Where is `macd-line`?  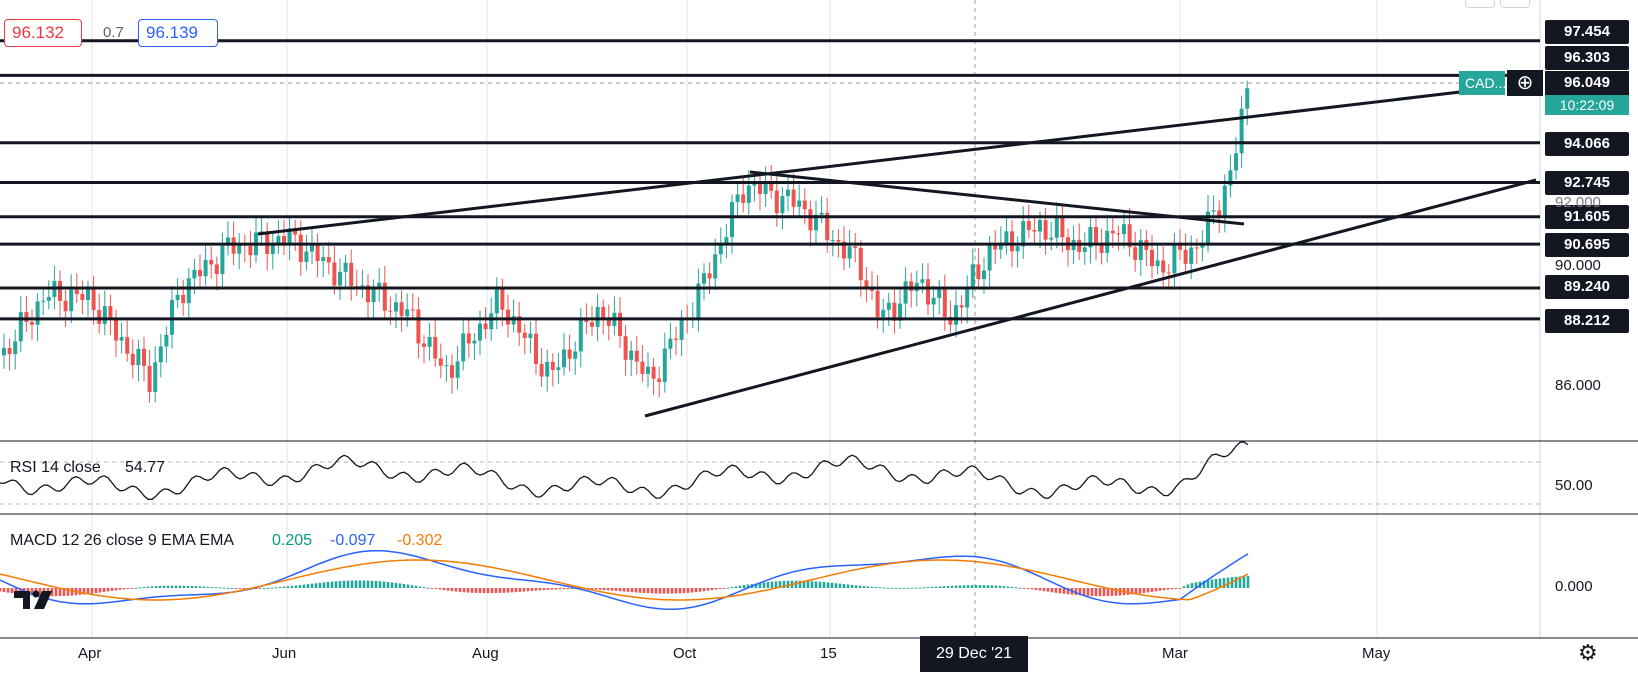
macd-line is located at coordinates (624, 580).